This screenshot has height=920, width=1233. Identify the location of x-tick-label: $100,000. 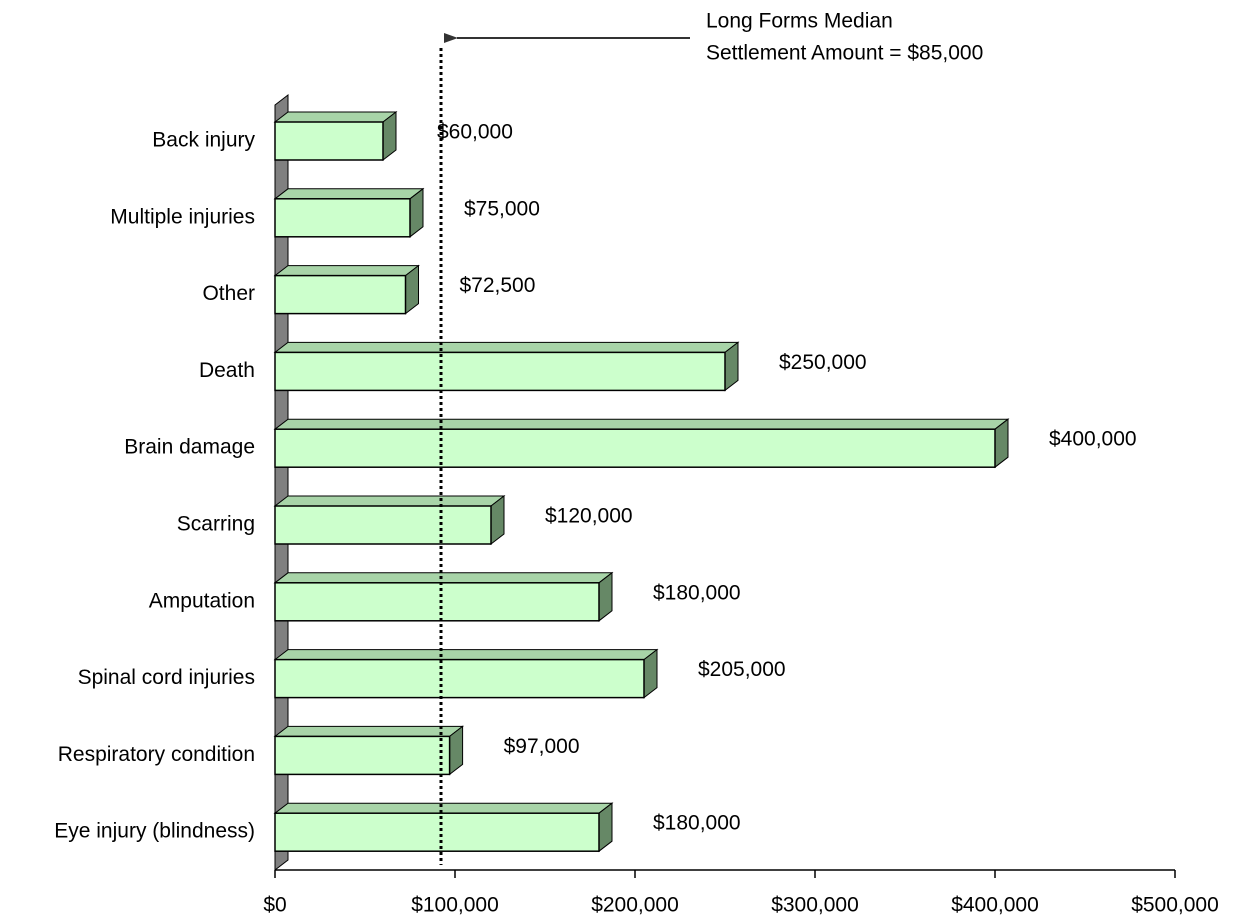
(455, 905).